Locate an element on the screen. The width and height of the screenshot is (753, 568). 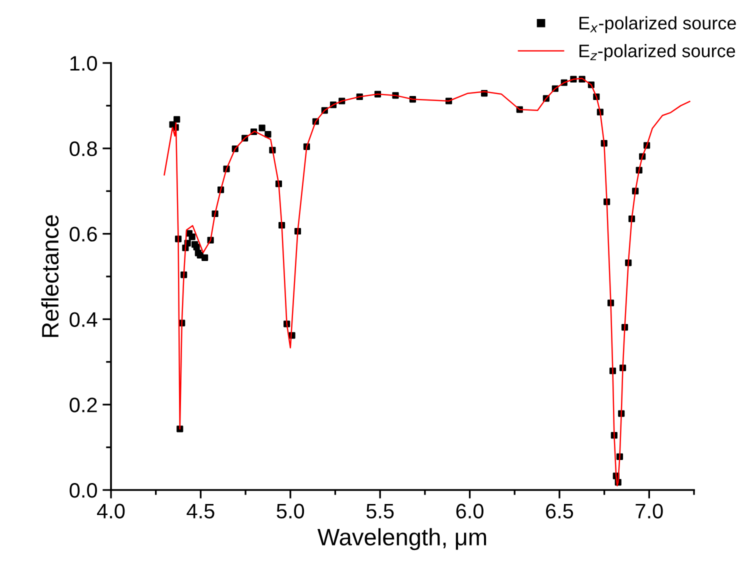
x-axis-title: Wavelength, μm is located at coordinates (402, 539).